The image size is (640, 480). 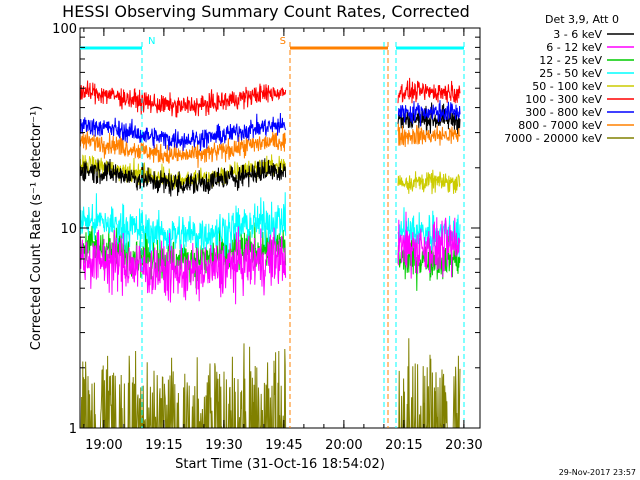 What do you see at coordinates (151, 41) in the screenshot?
I see `marker-label-0: N` at bounding box center [151, 41].